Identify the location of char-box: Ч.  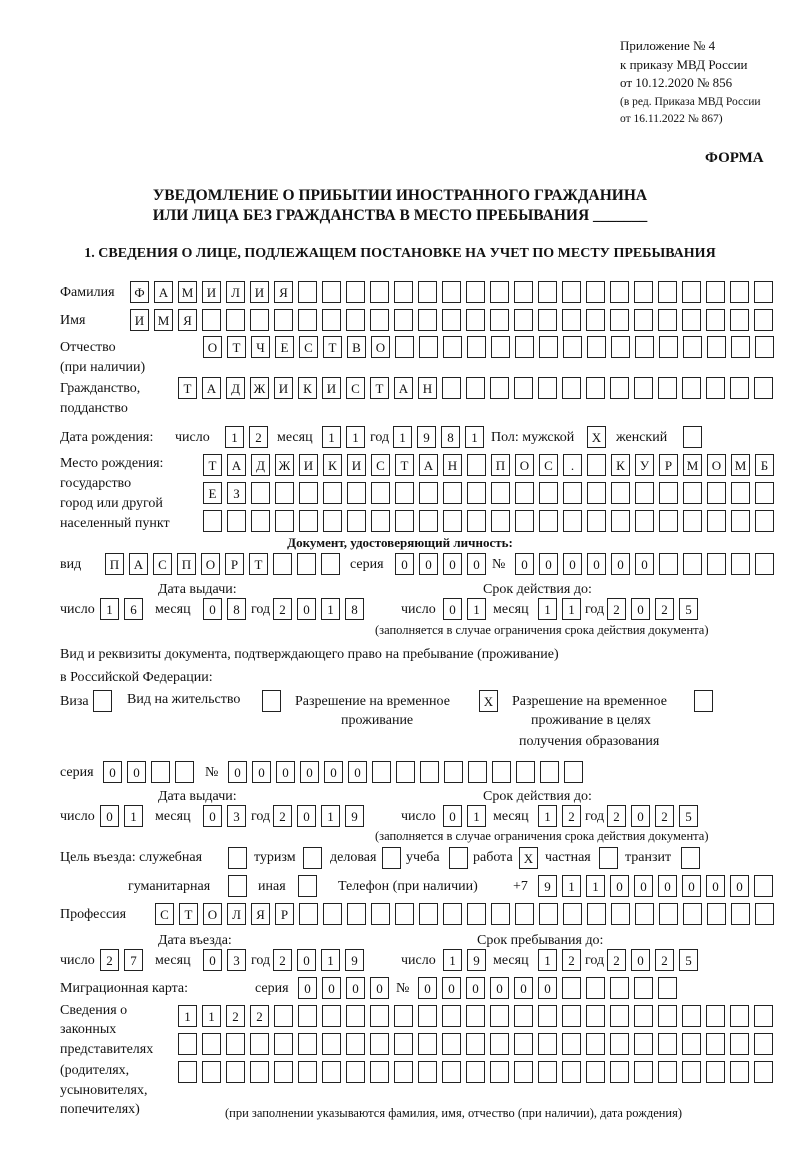
(260, 347).